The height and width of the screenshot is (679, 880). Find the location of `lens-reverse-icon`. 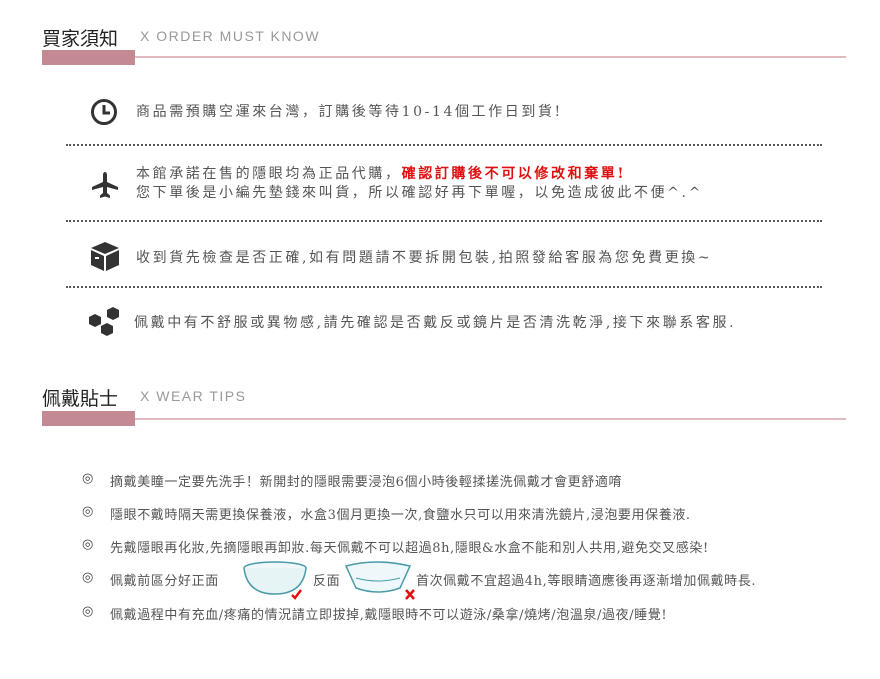

lens-reverse-icon is located at coordinates (379, 580).